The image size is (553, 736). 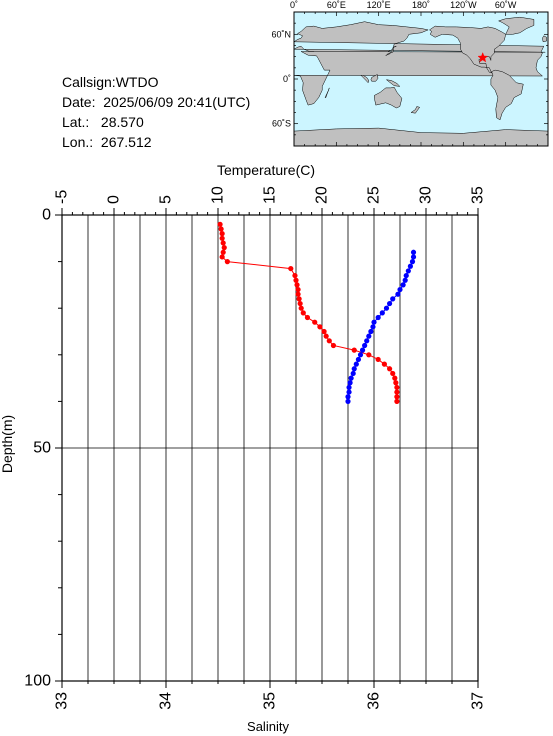 What do you see at coordinates (46, 215) in the screenshot?
I see `depth-tick-label: 0` at bounding box center [46, 215].